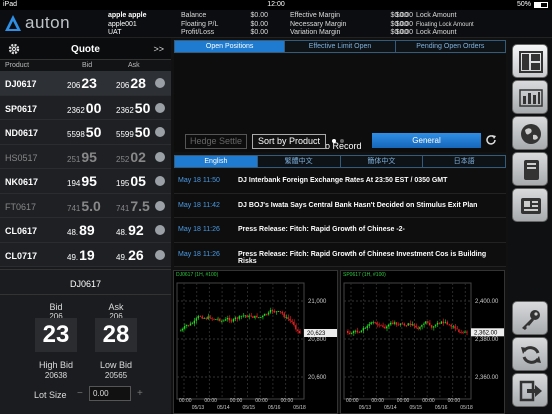  What do you see at coordinates (197, 275) in the screenshot?
I see `chart-title: DJ0617 (1H, #100)` at bounding box center [197, 275].